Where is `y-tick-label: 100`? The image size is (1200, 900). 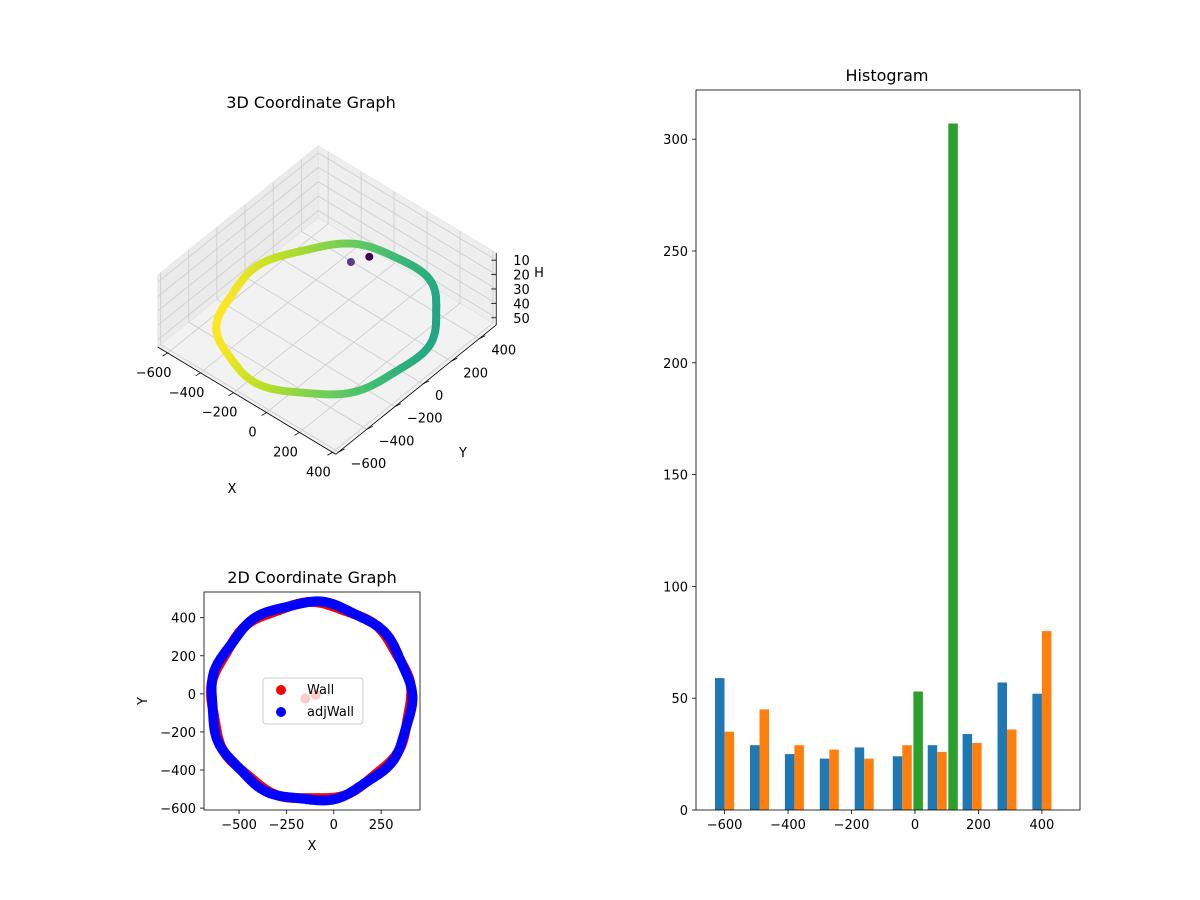 y-tick-label: 100 is located at coordinates (675, 587).